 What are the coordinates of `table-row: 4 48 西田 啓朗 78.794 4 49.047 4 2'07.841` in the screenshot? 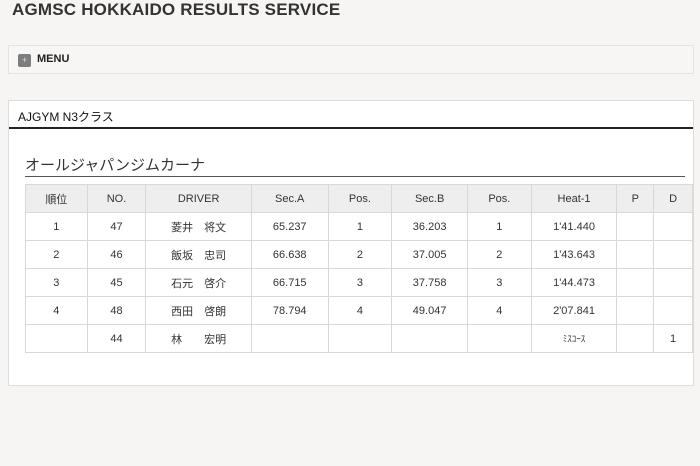 It's located at (359, 310).